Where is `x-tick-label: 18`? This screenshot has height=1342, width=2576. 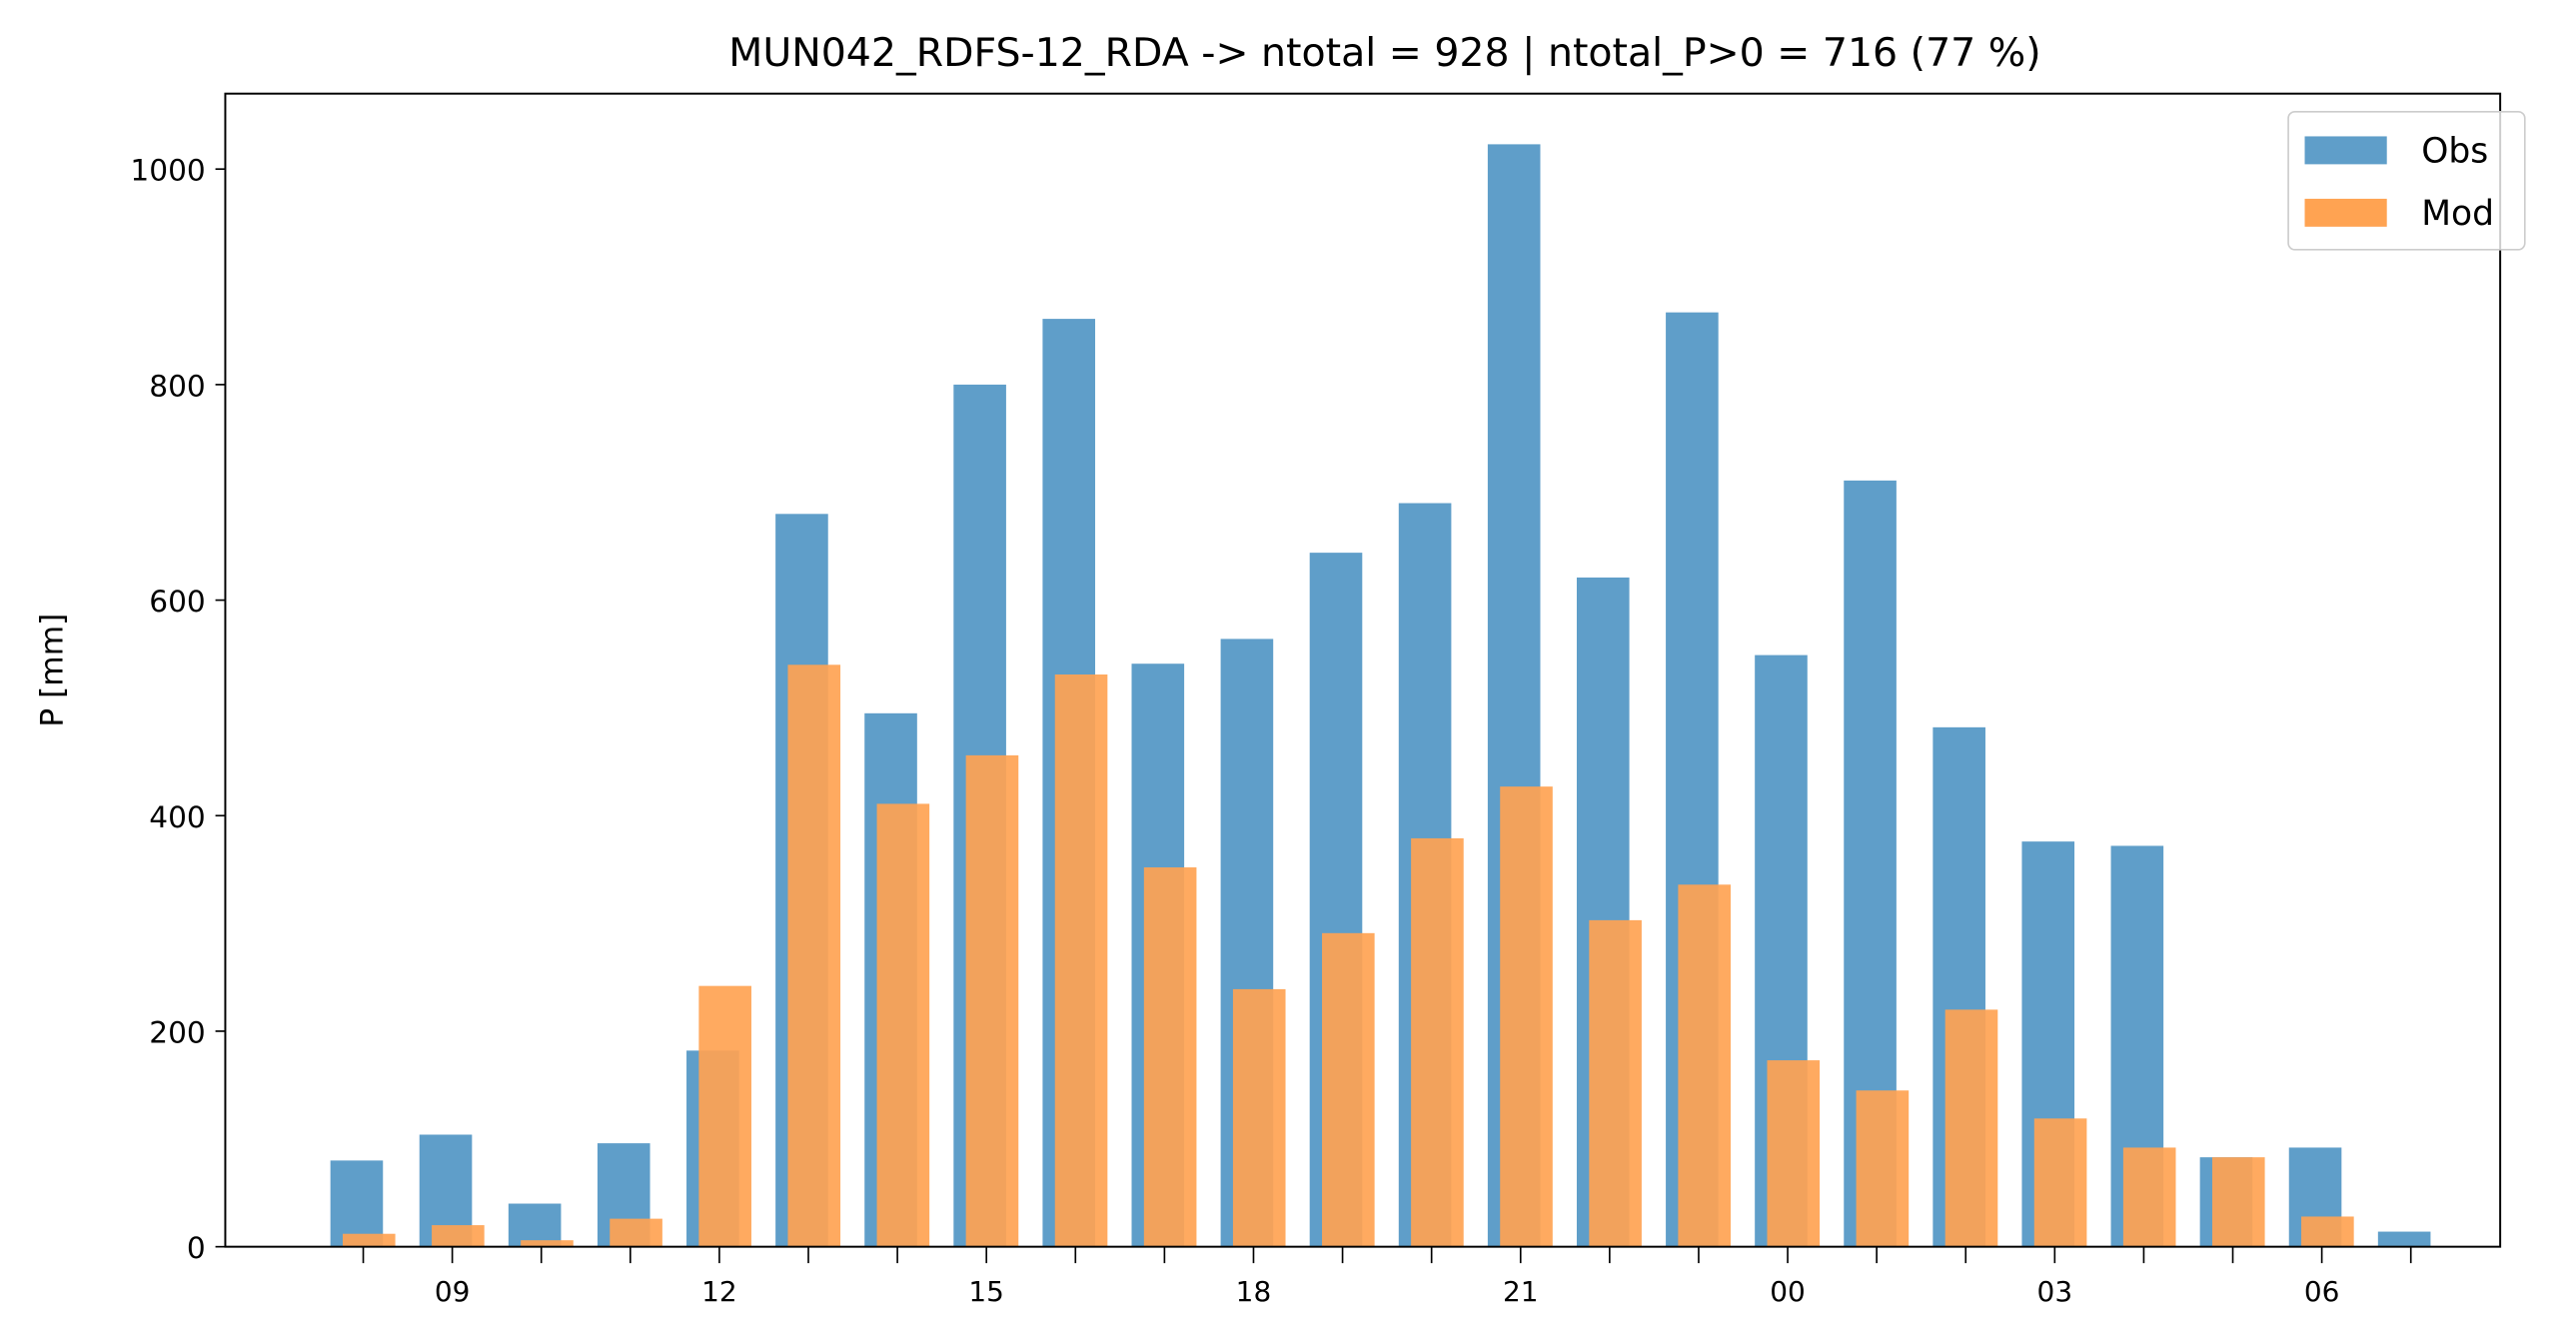
x-tick-label: 18 is located at coordinates (1254, 1291).